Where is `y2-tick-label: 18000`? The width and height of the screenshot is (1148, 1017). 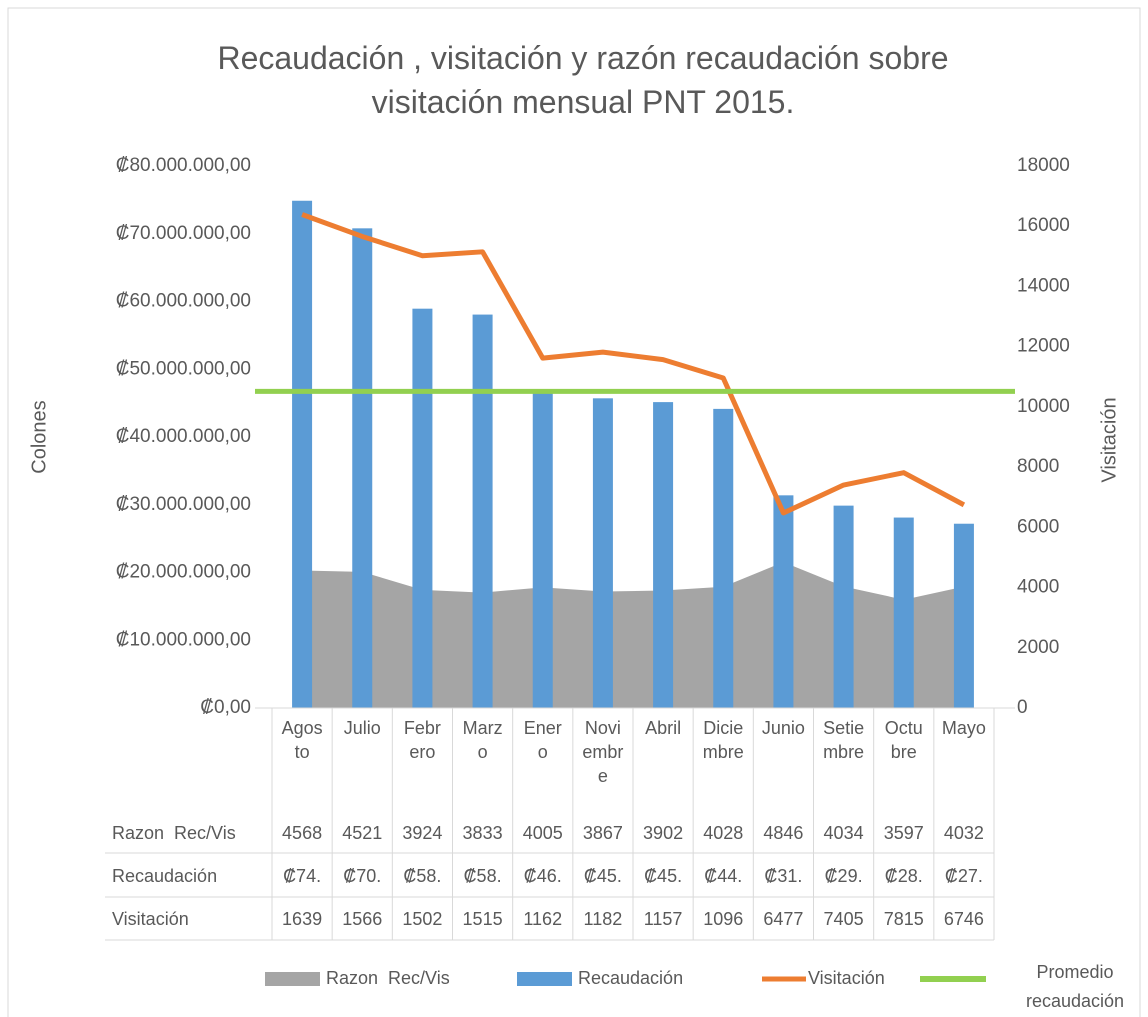 y2-tick-label: 18000 is located at coordinates (1043, 165).